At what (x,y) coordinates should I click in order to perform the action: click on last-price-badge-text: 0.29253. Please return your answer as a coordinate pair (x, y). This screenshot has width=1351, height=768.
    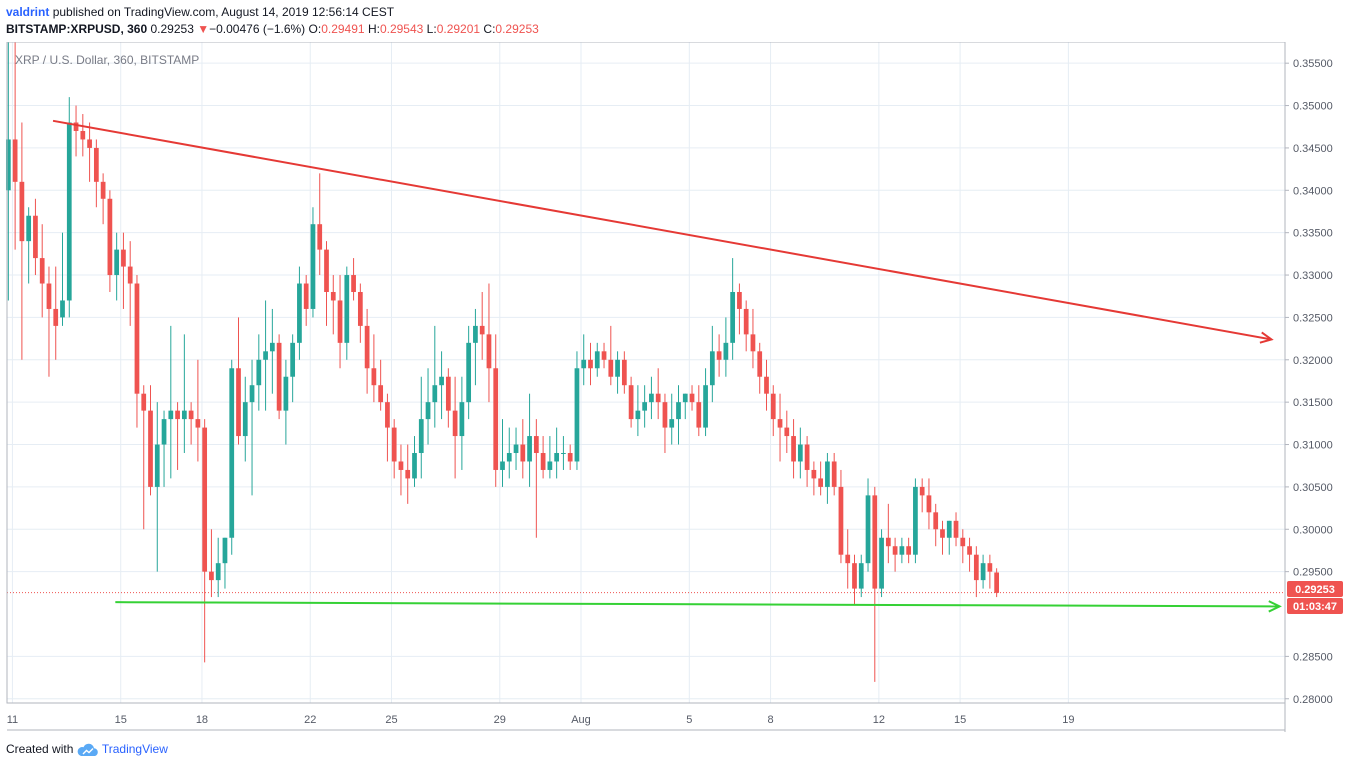
    Looking at the image, I should click on (1315, 590).